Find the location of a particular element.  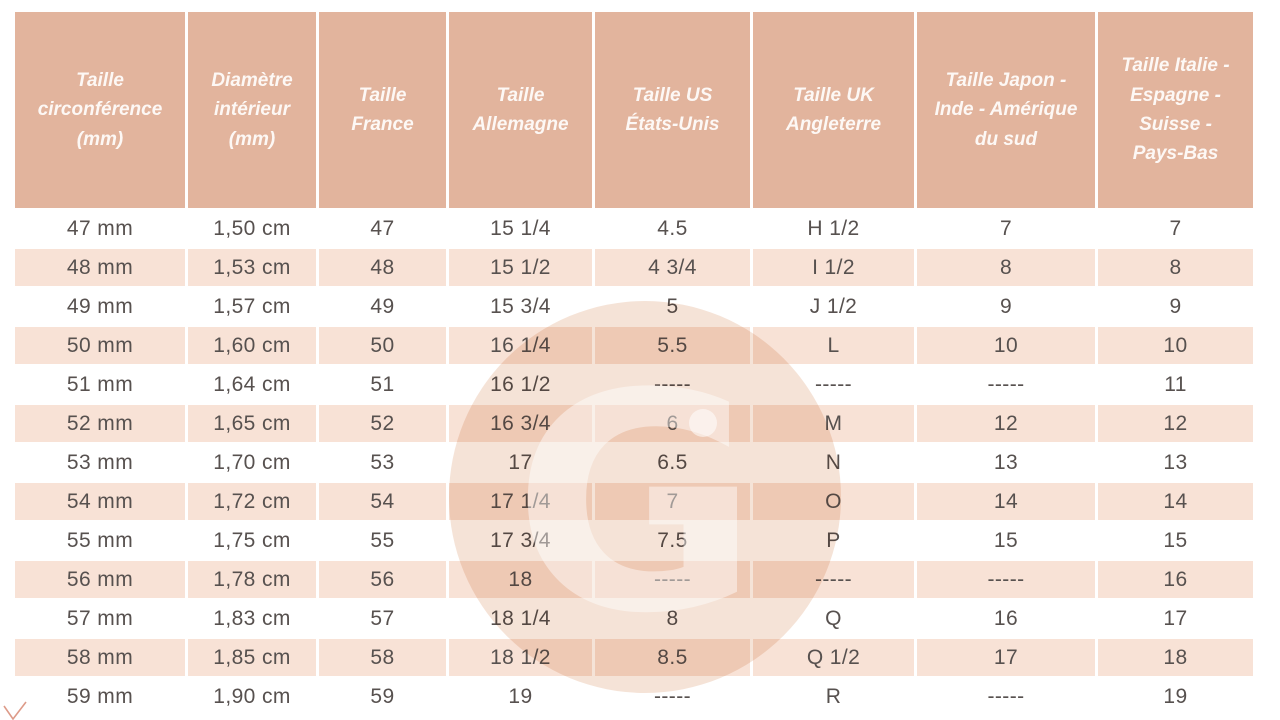

table-cell: 17 3/4 is located at coordinates (520, 540).